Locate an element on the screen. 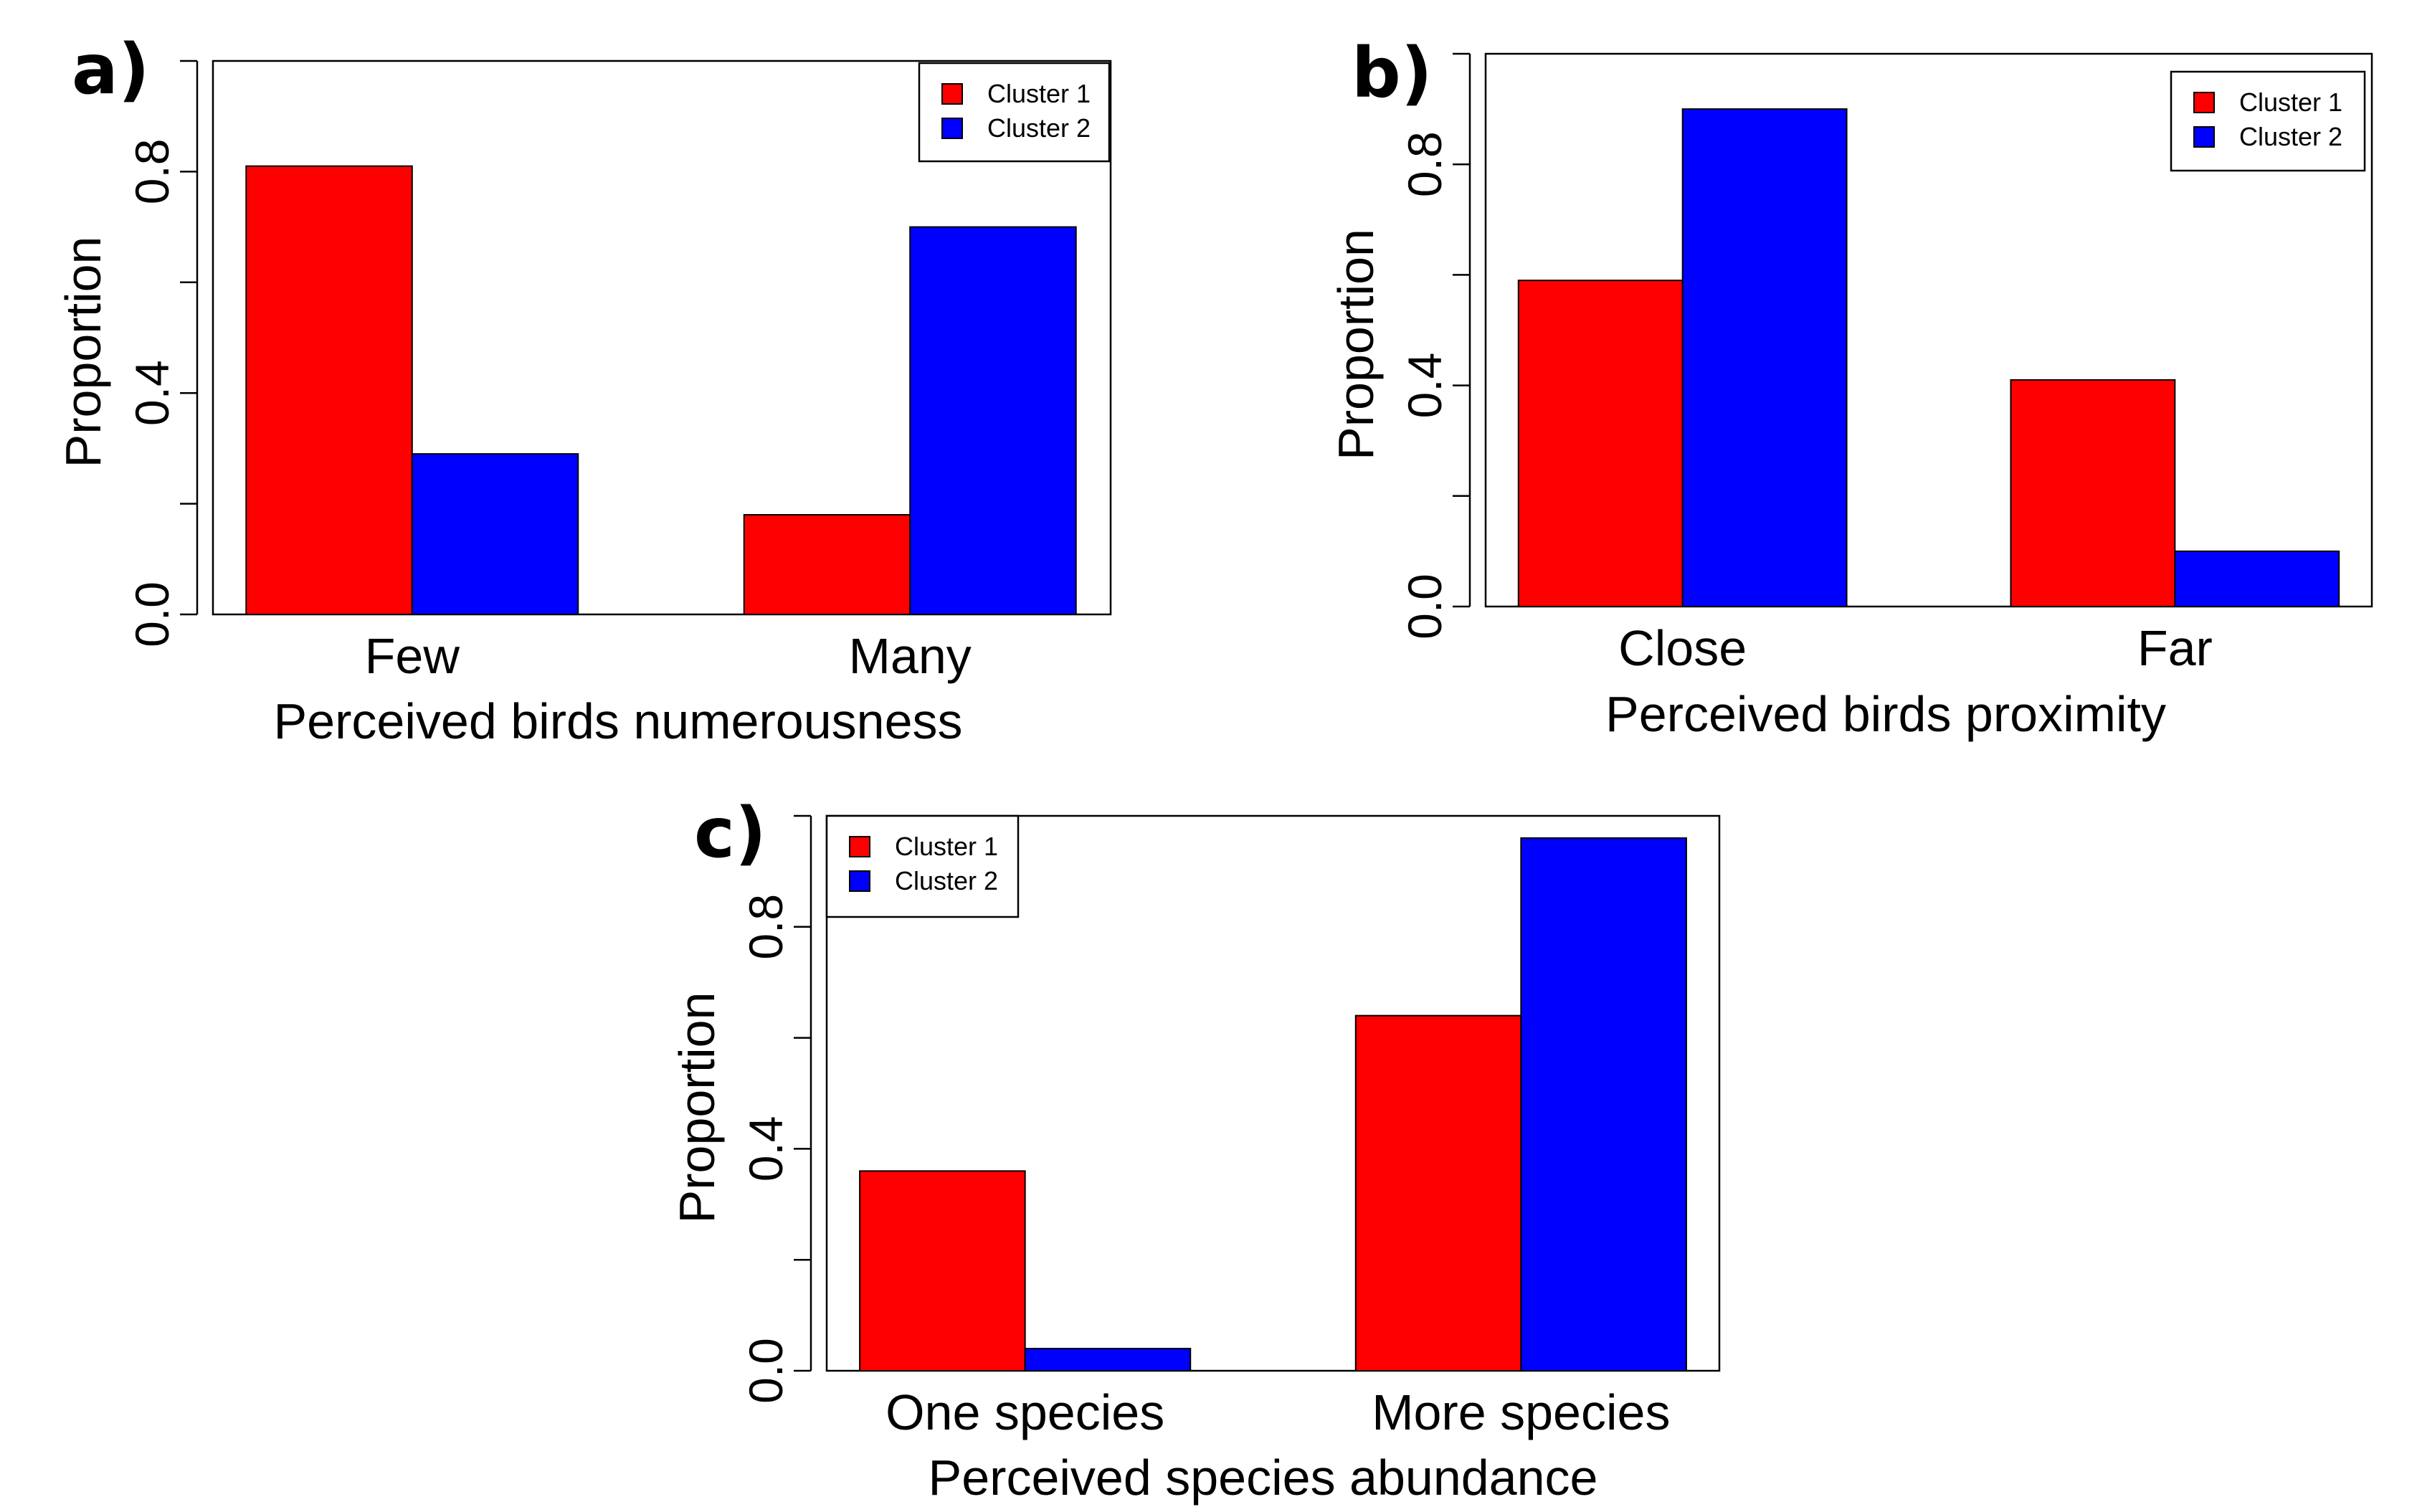 This screenshot has width=2412, height=1512. bar-cluster2-few is located at coordinates (495, 534).